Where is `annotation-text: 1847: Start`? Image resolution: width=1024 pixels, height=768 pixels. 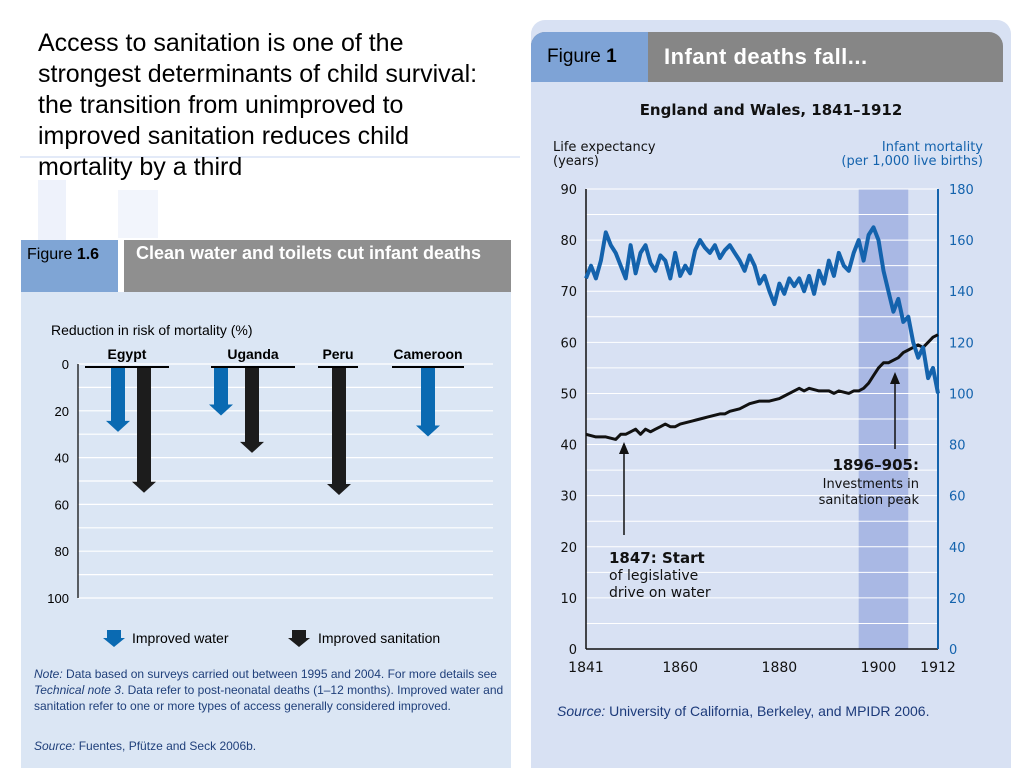 annotation-text: 1847: Start is located at coordinates (657, 558).